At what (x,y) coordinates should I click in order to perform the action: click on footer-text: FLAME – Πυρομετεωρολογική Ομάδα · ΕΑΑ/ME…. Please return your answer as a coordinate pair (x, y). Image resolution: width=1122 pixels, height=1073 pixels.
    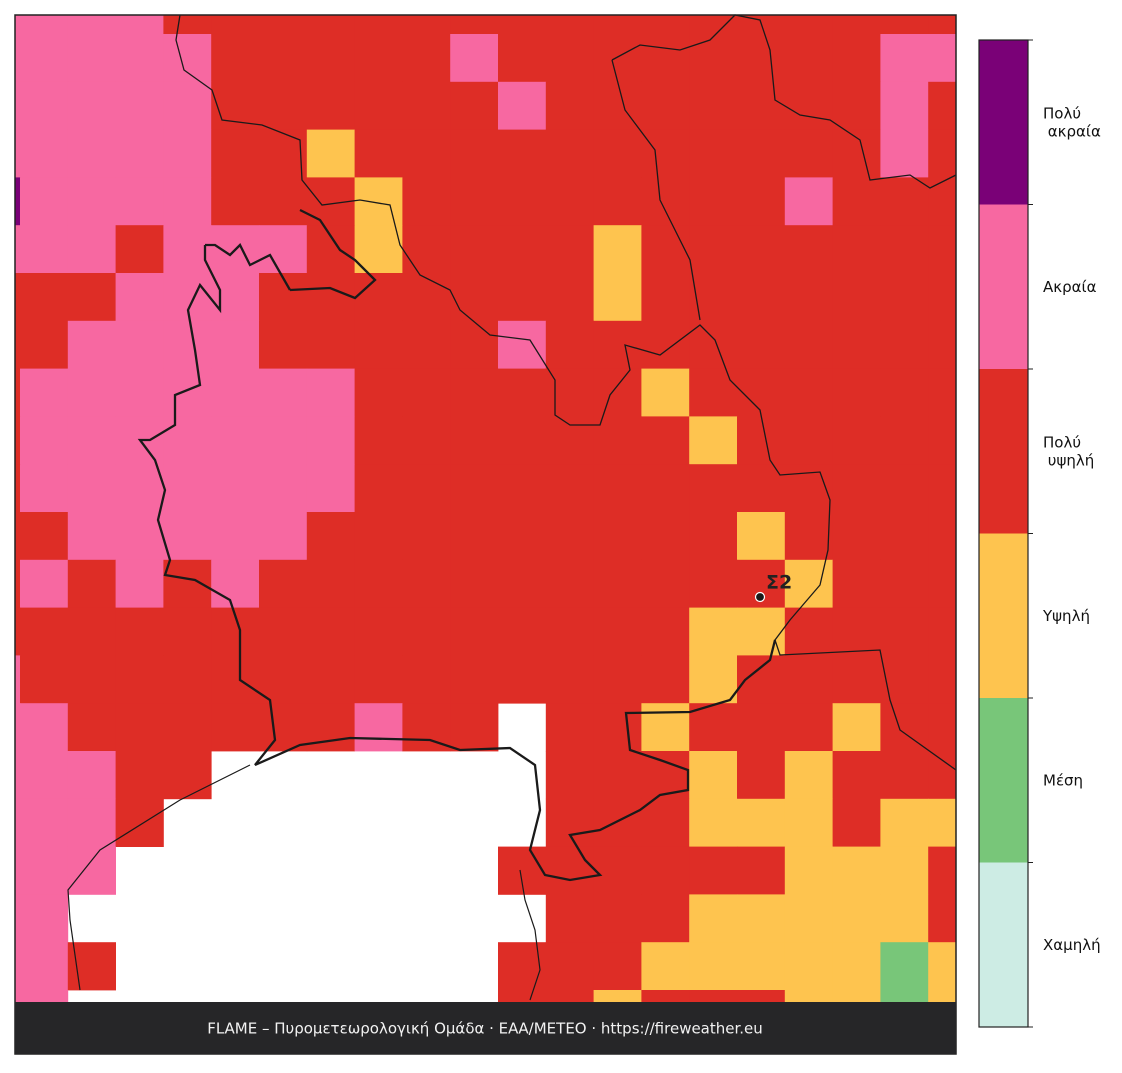
    Looking at the image, I should click on (485, 1029).